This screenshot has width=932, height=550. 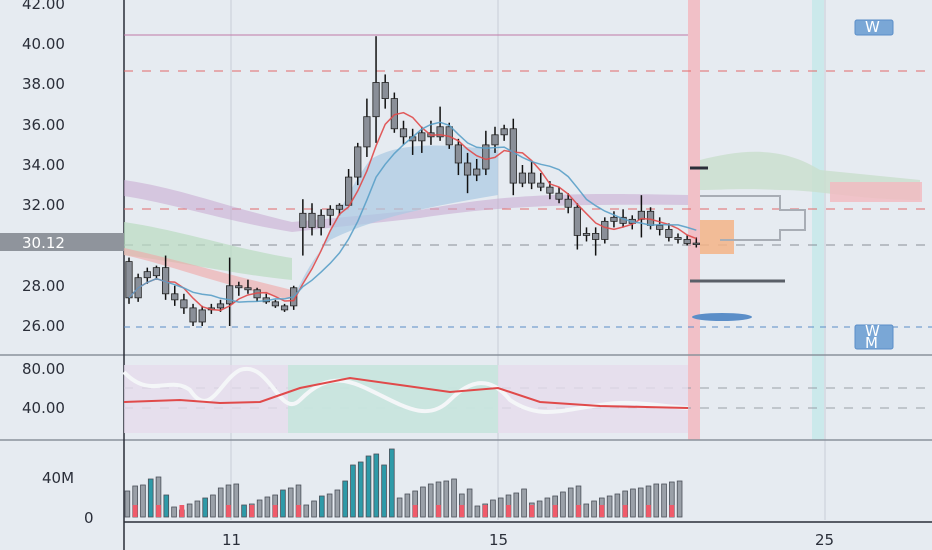 What do you see at coordinates (872, 331) in the screenshot?
I see `badge-w2-text: W` at bounding box center [872, 331].